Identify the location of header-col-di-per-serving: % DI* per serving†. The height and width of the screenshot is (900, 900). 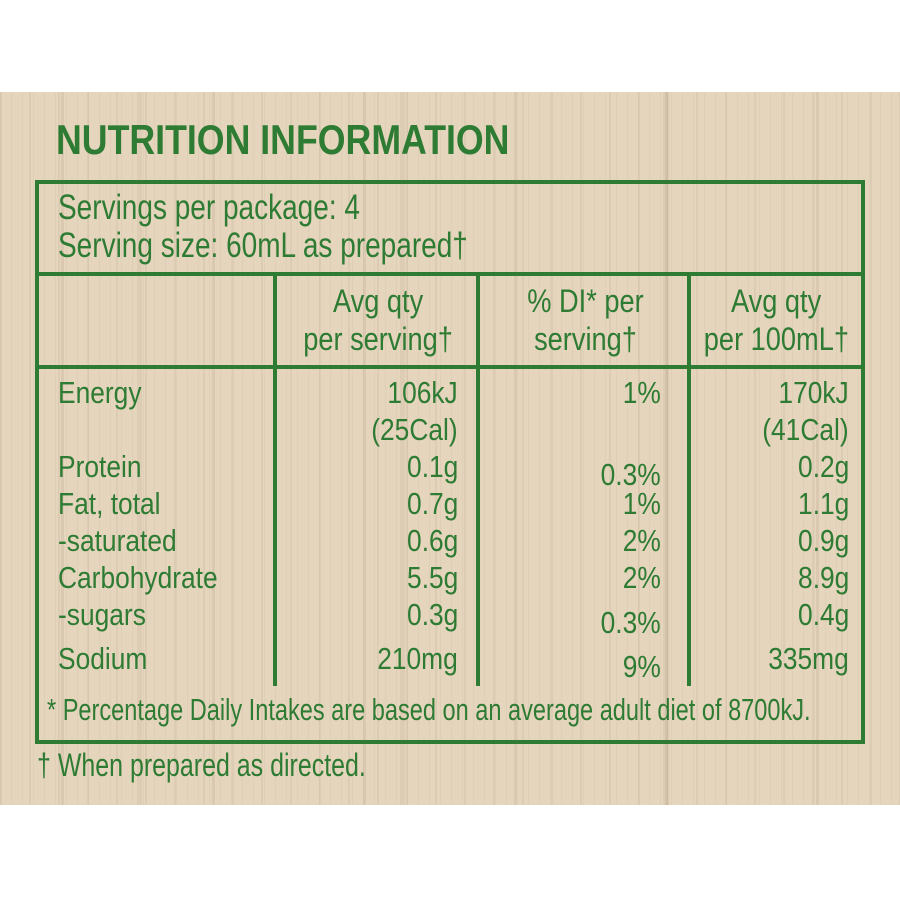
(585, 320).